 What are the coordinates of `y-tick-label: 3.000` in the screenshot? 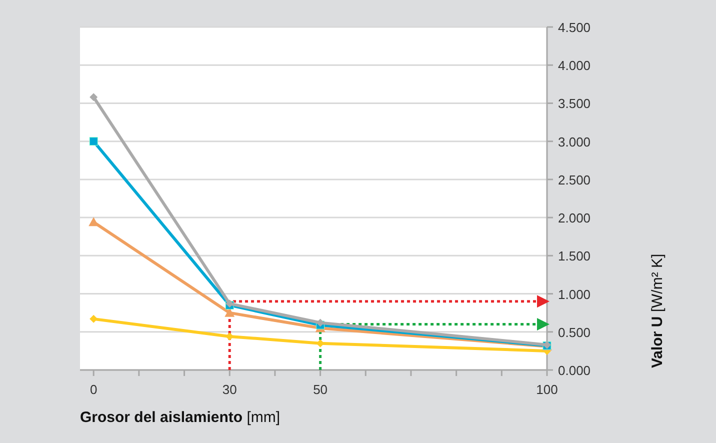 It's located at (574, 142).